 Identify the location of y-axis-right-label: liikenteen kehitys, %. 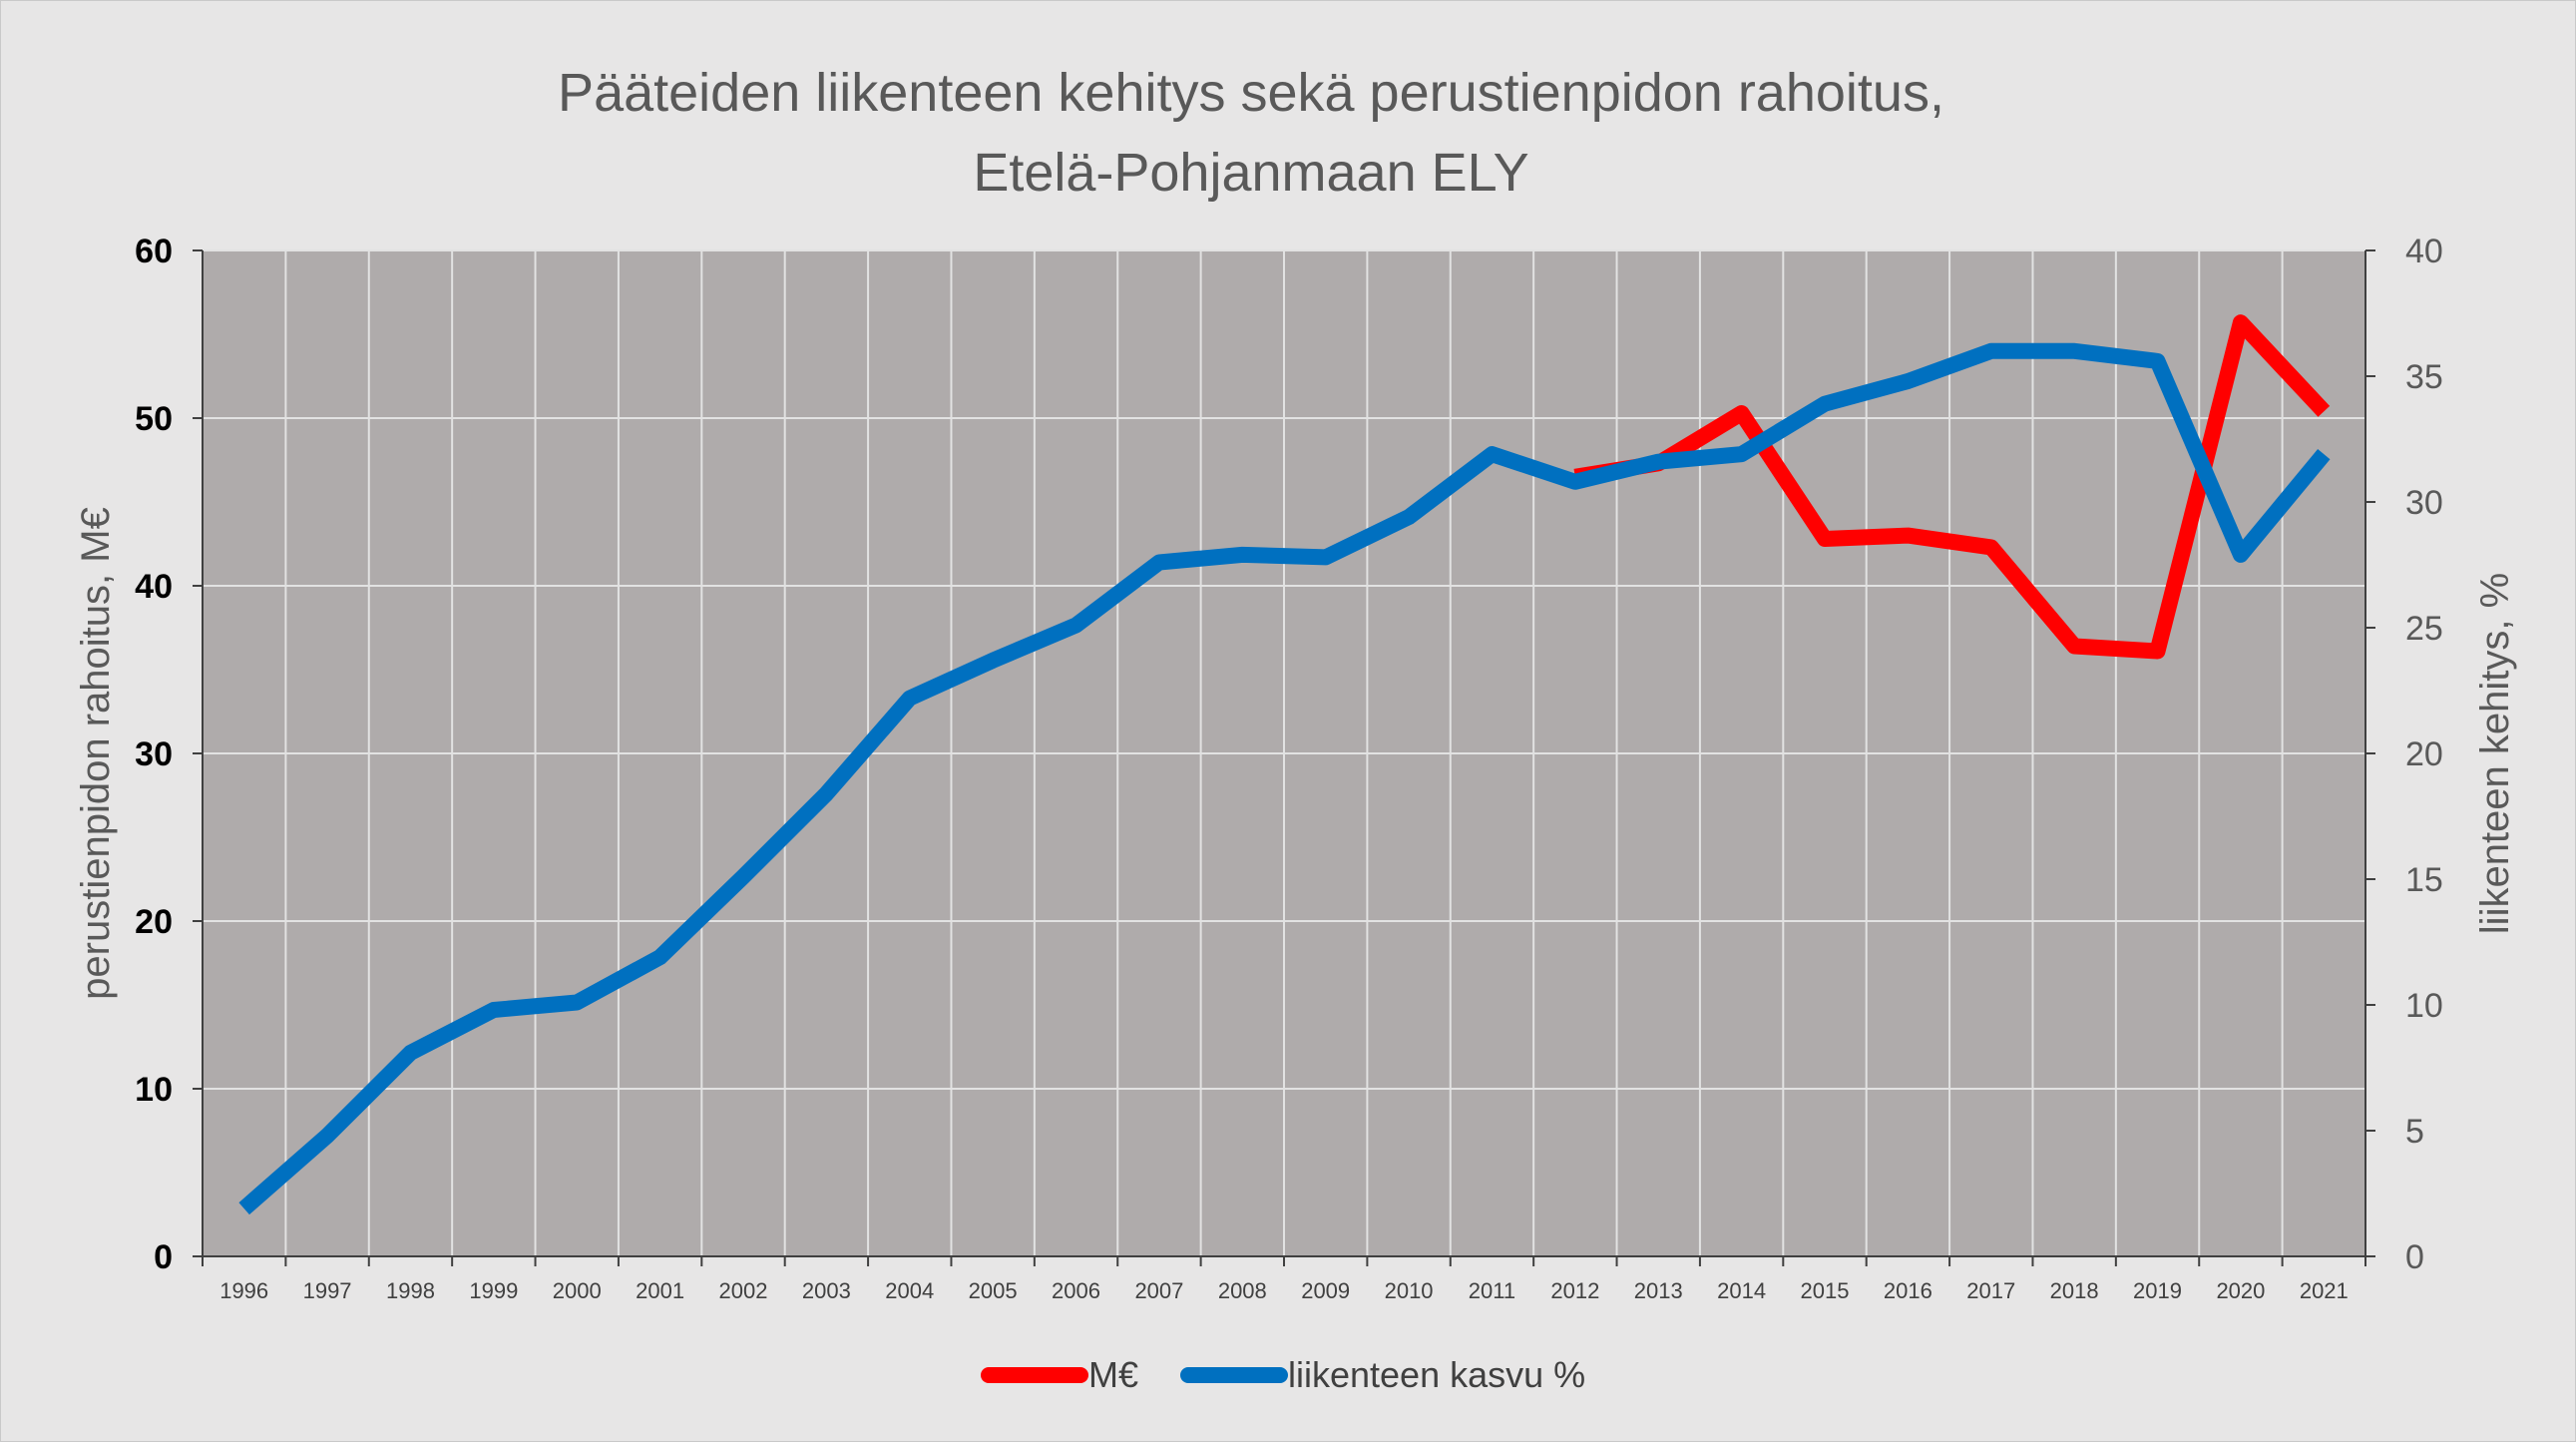
(2495, 753).